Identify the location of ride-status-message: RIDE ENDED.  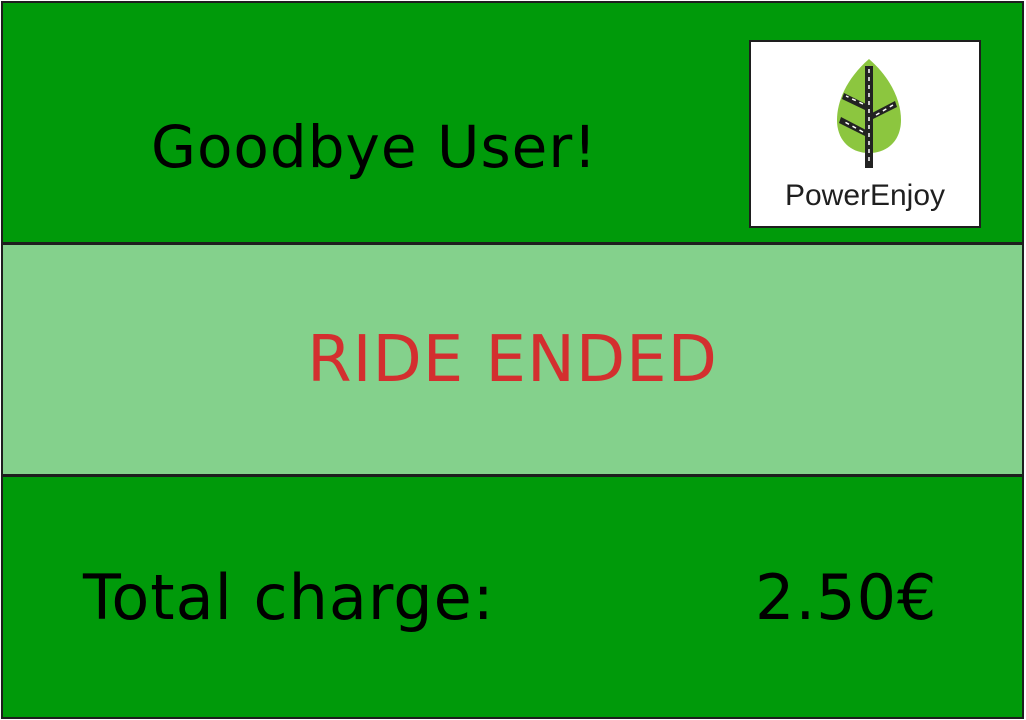
(512, 360).